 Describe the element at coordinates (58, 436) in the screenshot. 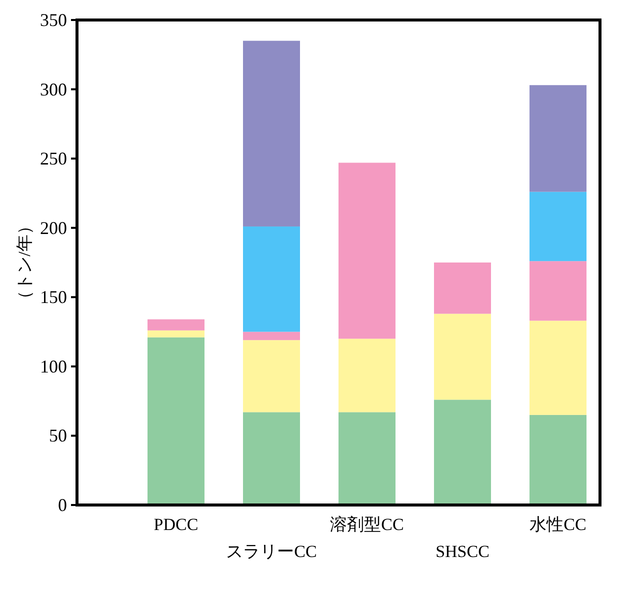

I see `y-tick-label: 50` at that location.